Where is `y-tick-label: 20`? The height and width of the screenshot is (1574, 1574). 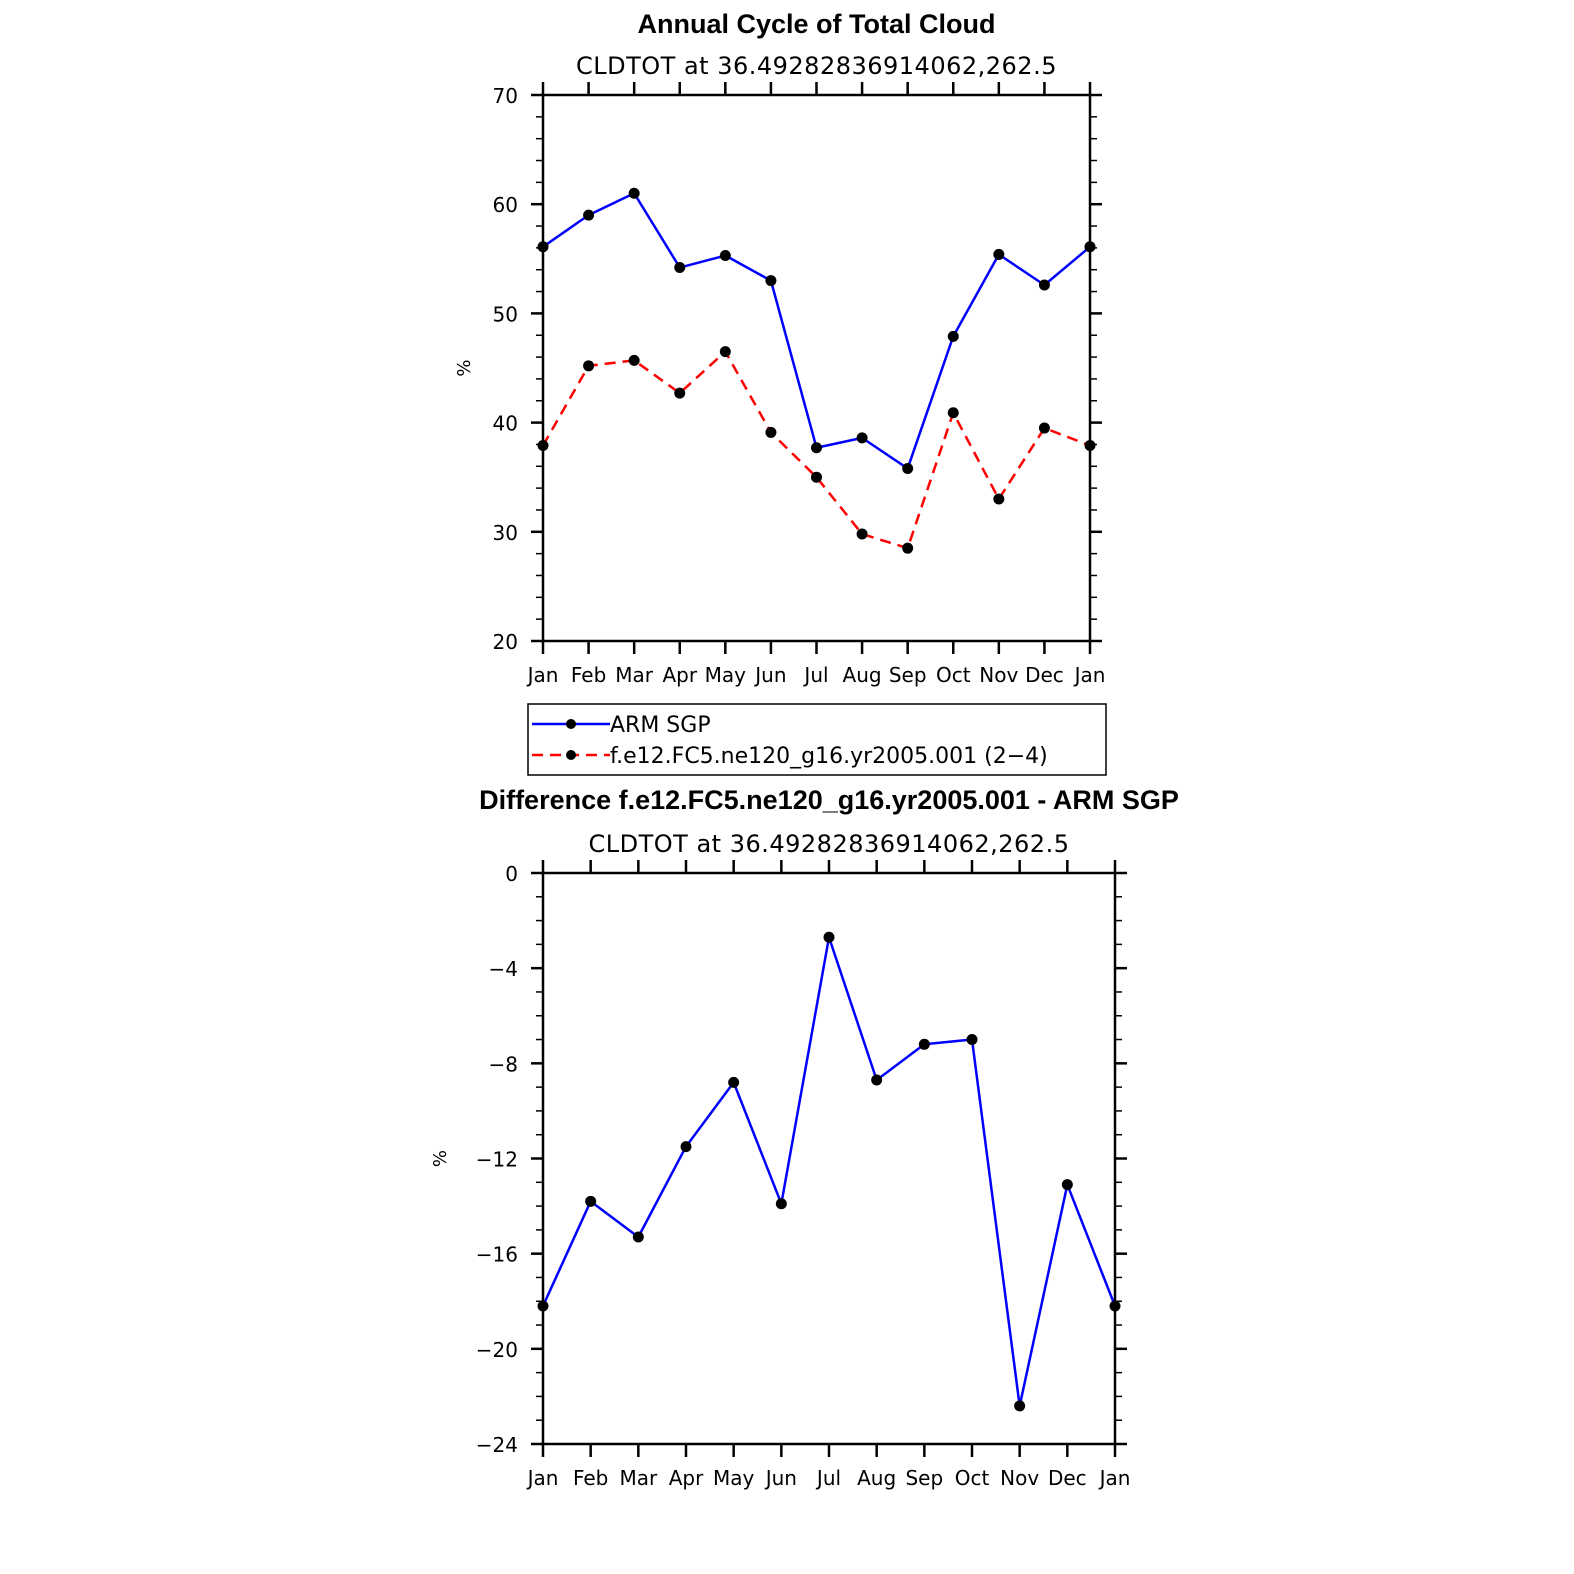 y-tick-label: 20 is located at coordinates (505, 642).